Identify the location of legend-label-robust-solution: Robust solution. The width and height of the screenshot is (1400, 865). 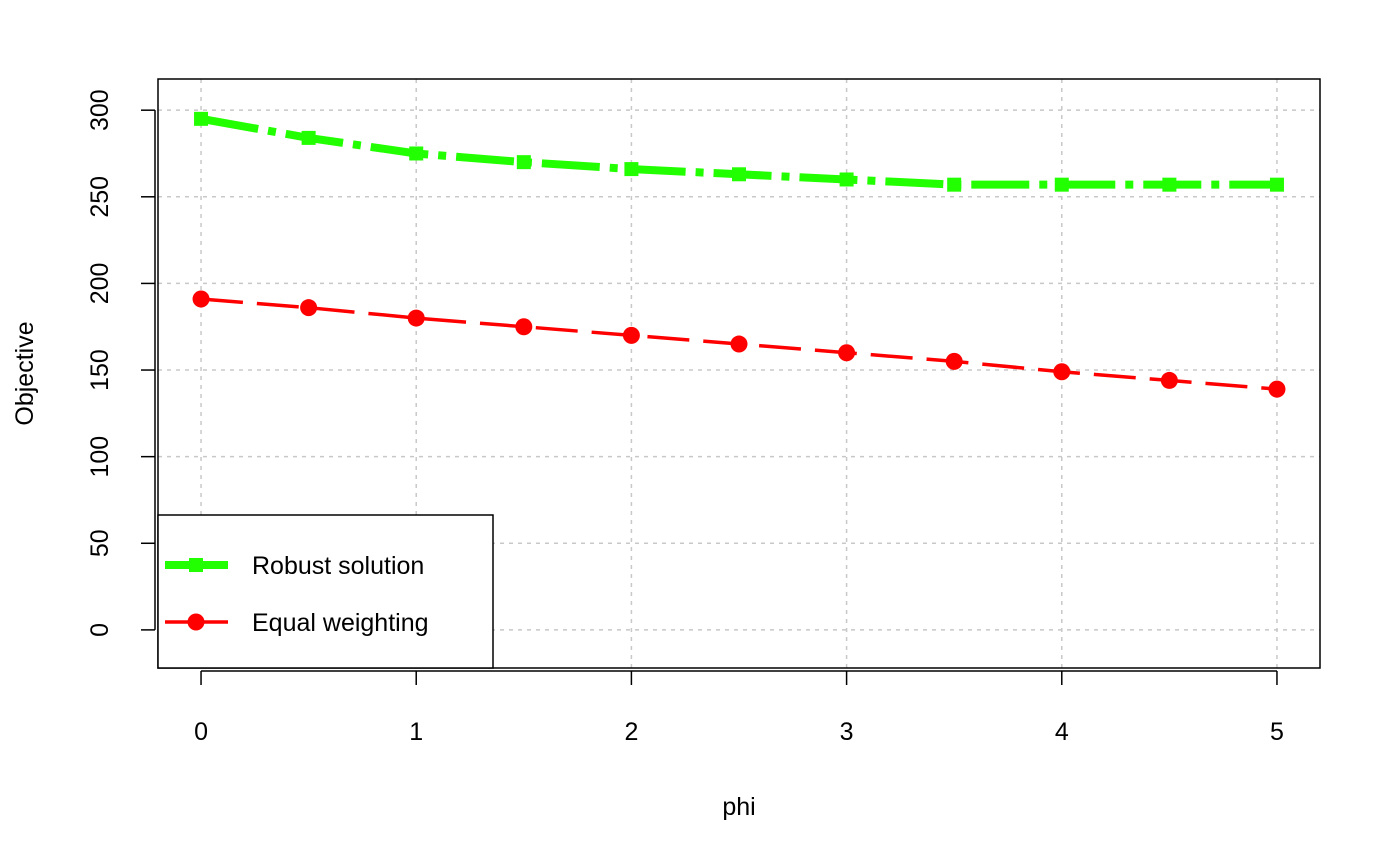
(338, 566).